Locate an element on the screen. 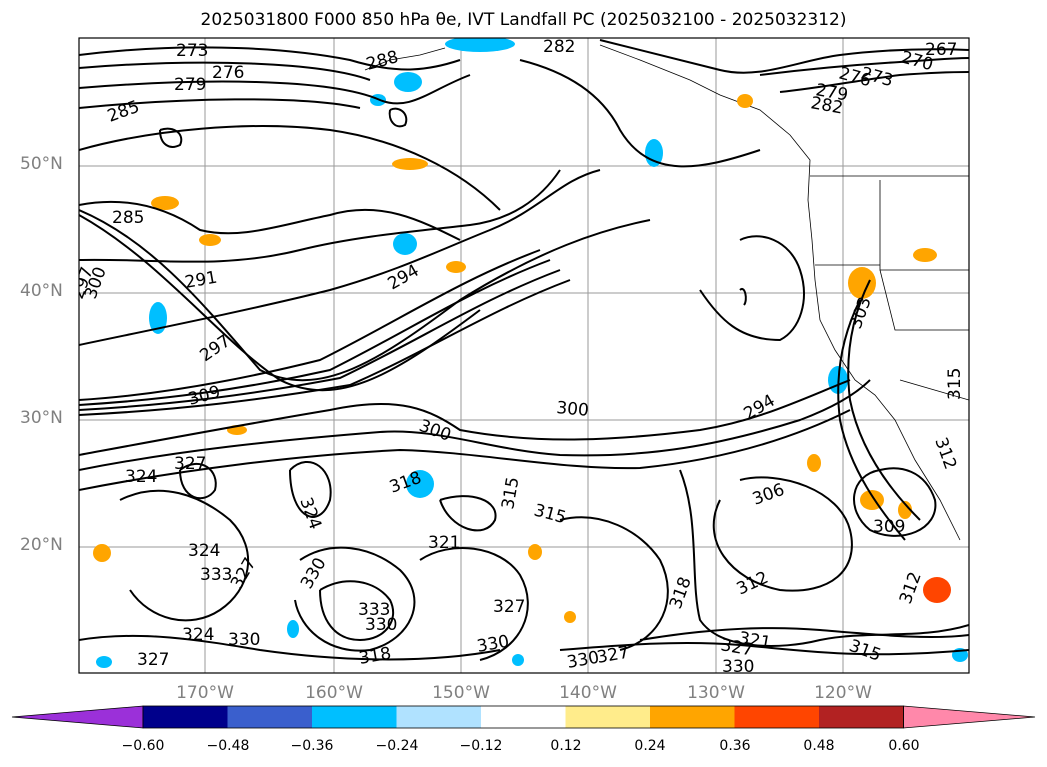 The height and width of the screenshot is (767, 1047). contour-label: 282 is located at coordinates (559, 47).